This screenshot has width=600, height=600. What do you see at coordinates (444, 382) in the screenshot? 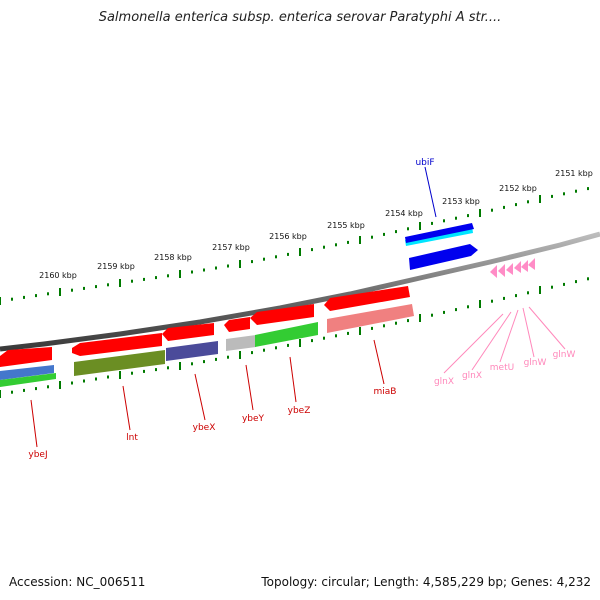
I see `gene-label-glnX-1: glnX` at bounding box center [444, 382].